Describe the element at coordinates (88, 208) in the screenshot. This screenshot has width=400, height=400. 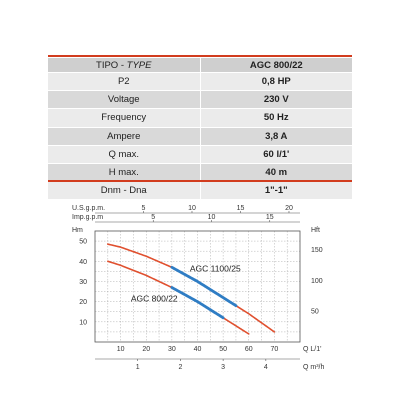
I see `us-gpm-axis-label: U.S.g.p.m.` at that location.